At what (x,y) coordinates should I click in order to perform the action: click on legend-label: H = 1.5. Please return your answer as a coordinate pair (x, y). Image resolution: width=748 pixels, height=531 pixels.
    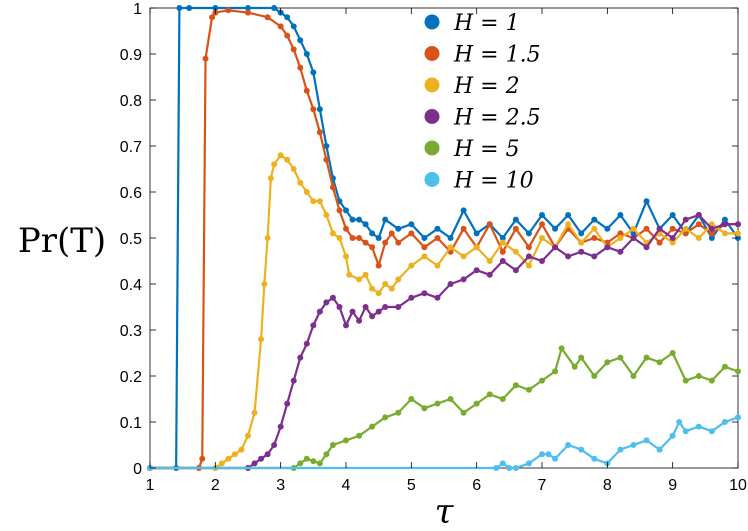
    Looking at the image, I should click on (497, 55).